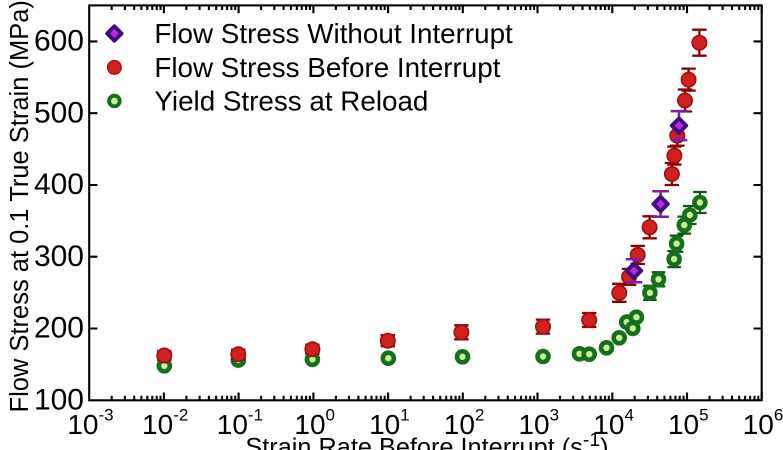  I want to click on svg-text: 400, so click(59, 184).